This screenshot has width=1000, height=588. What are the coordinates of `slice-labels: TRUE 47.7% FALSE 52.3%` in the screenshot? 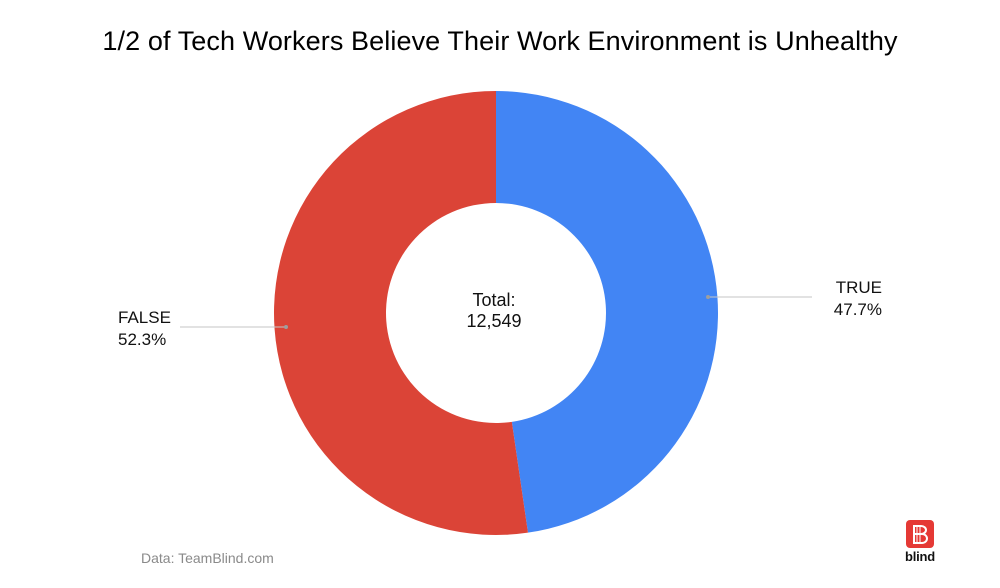 It's located at (500, 313).